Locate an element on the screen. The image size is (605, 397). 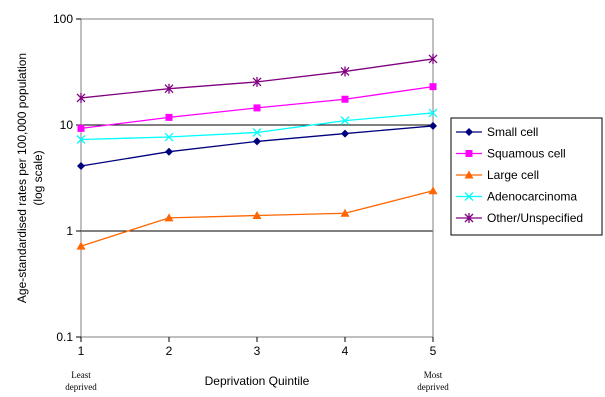
legend-box is located at coordinates (526, 176).